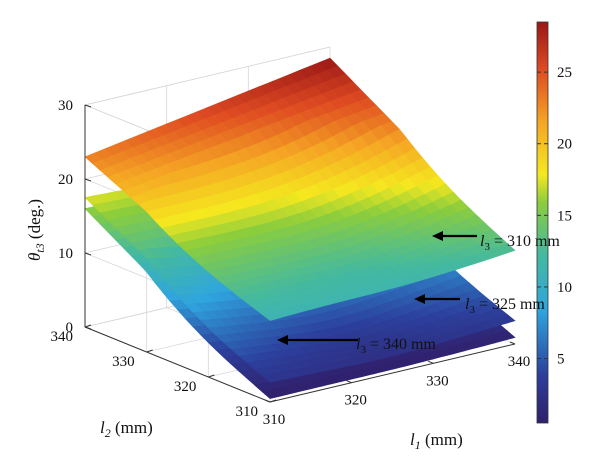 This screenshot has width=600, height=473. What do you see at coordinates (418, 445) in the screenshot?
I see `x-axis-subscript: 1` at bounding box center [418, 445].